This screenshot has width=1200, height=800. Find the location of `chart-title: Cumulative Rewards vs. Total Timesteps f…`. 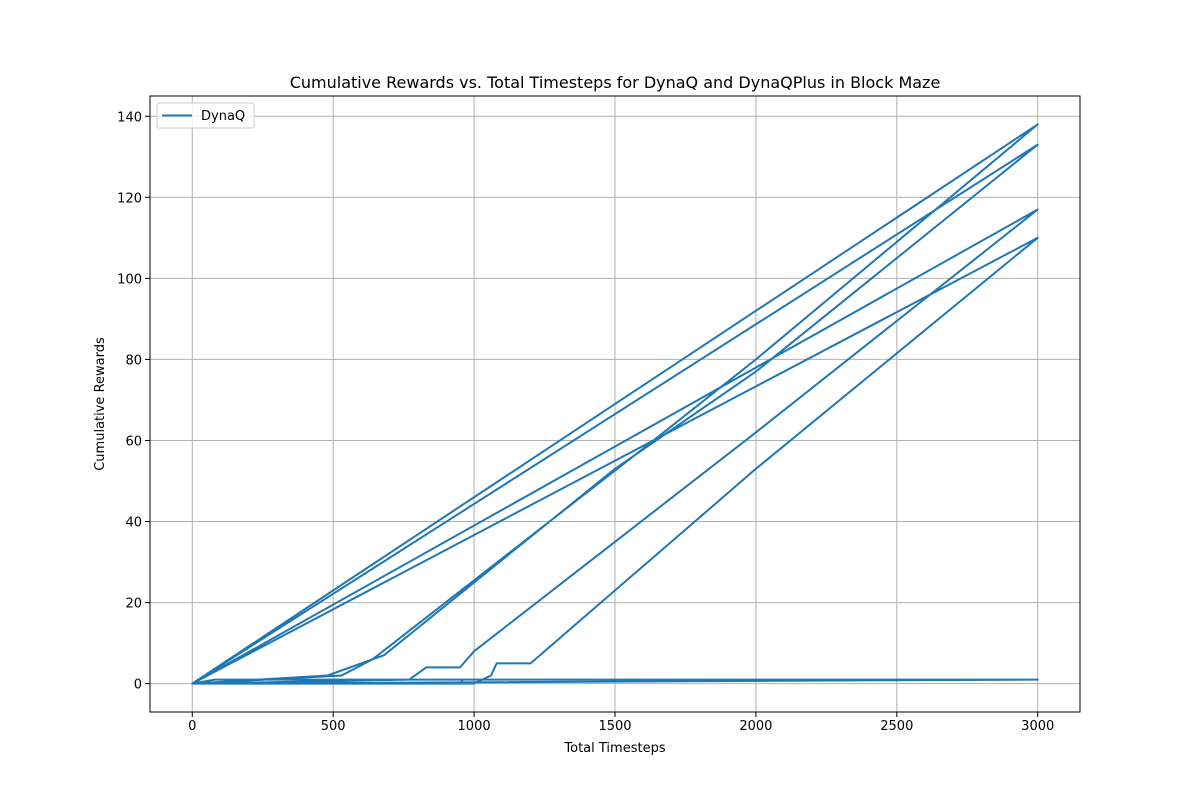

chart-title: Cumulative Rewards vs. Total Timesteps f… is located at coordinates (615, 82).